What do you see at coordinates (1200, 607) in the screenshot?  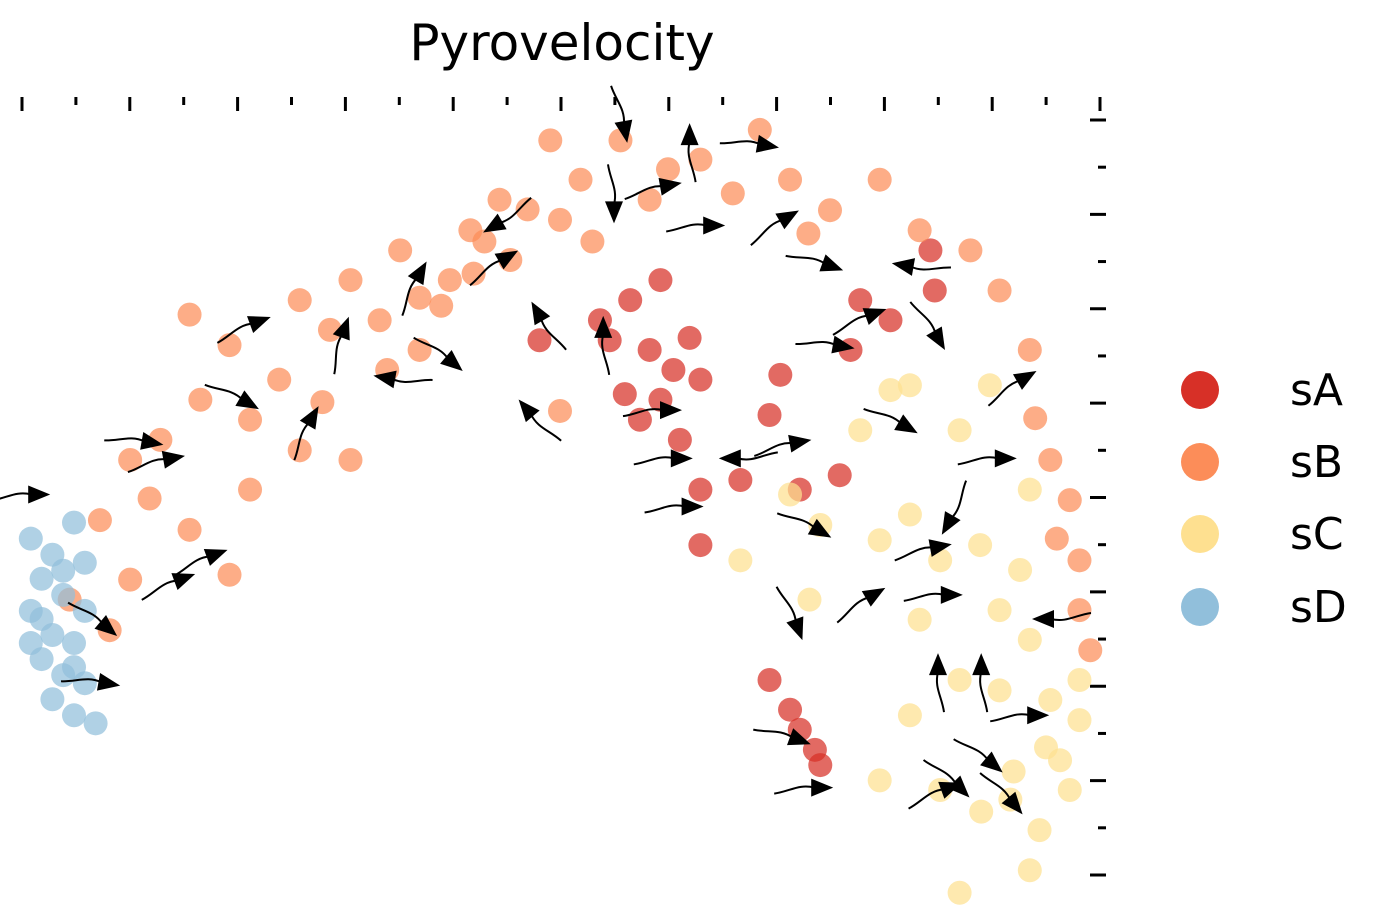 I see `legend-marker-sD` at bounding box center [1200, 607].